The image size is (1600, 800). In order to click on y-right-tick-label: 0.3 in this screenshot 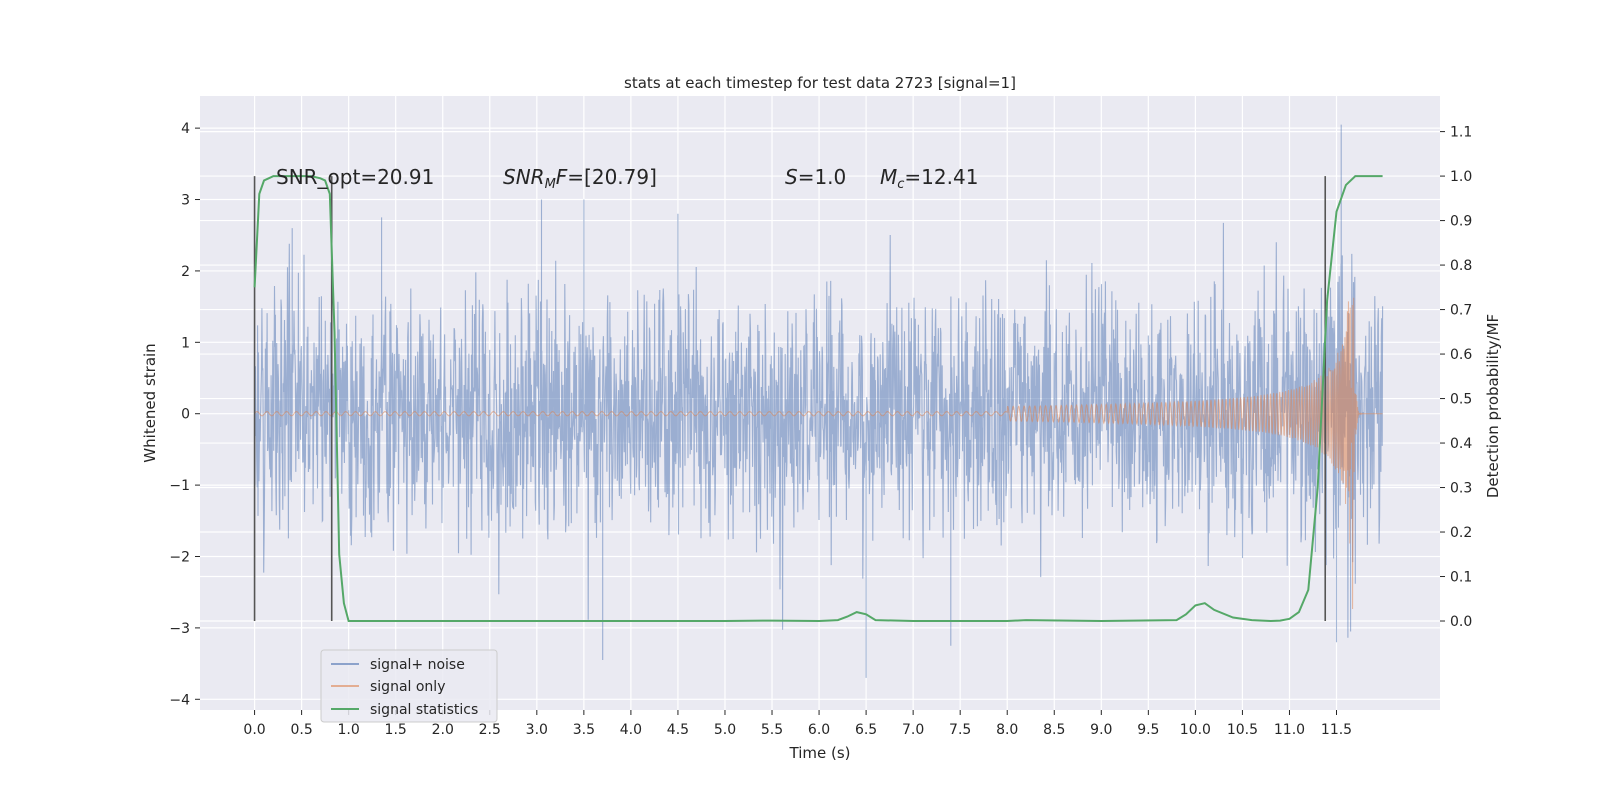, I will do `click(1461, 489)`.